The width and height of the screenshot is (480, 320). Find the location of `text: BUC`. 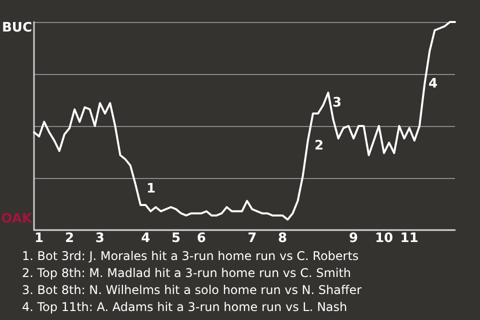

text: BUC is located at coordinates (17, 28).